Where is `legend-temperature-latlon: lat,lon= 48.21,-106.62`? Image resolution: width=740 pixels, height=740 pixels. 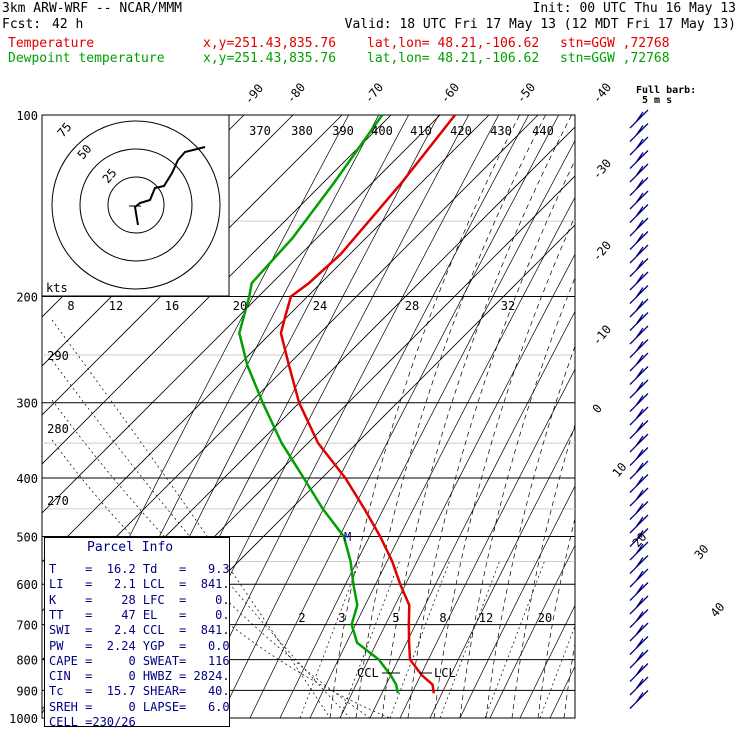 legend-temperature-latlon: lat,lon= 48.21,-106.62 is located at coordinates (453, 43).